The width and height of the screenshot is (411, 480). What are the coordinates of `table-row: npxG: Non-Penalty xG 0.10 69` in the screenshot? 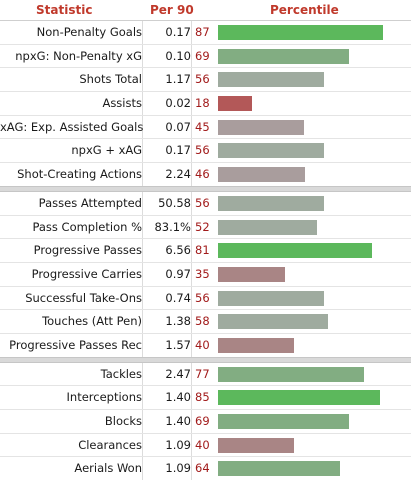 It's located at (205, 56).